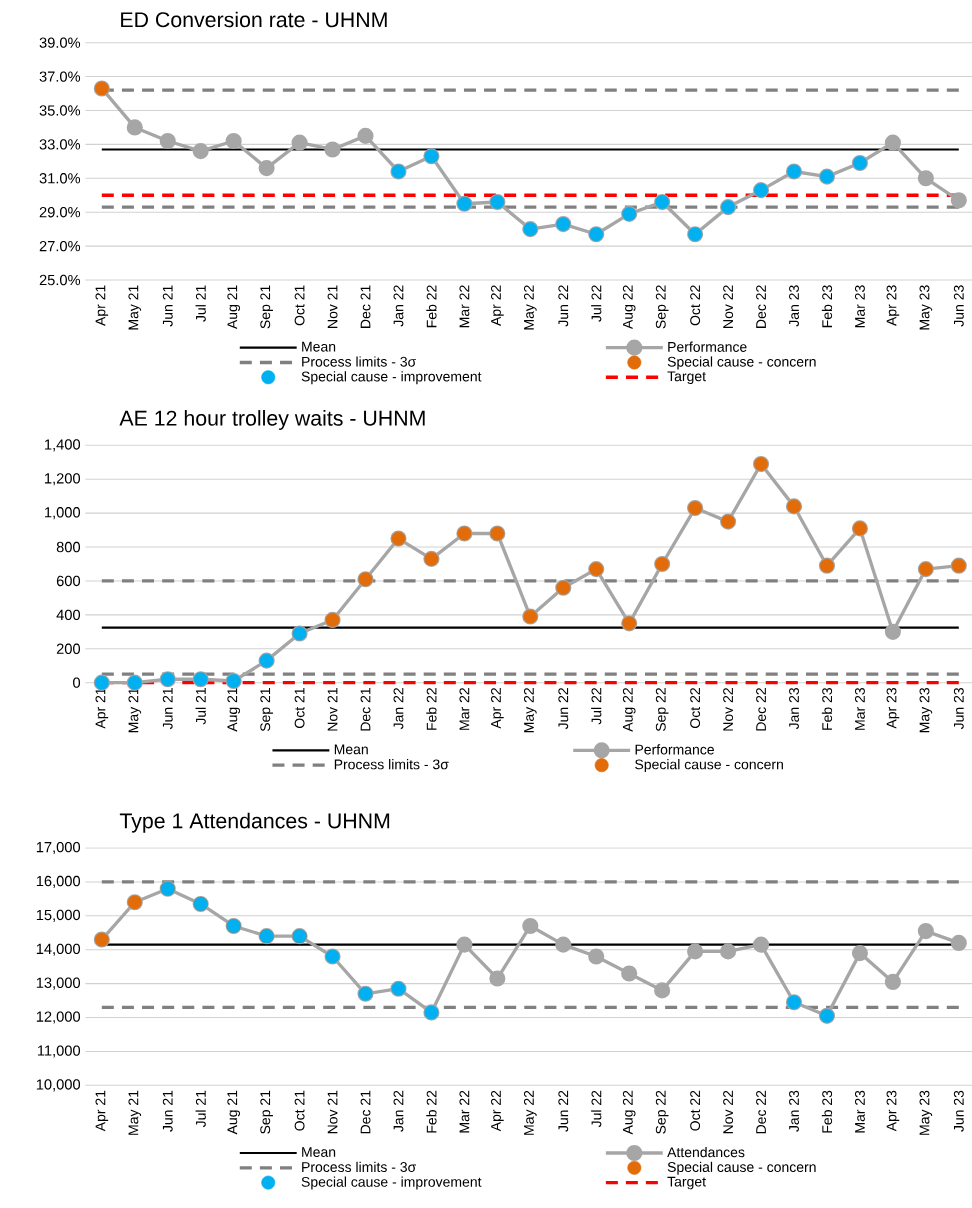  What do you see at coordinates (58, 983) in the screenshot?
I see `y-tick-label: 13,000` at bounding box center [58, 983].